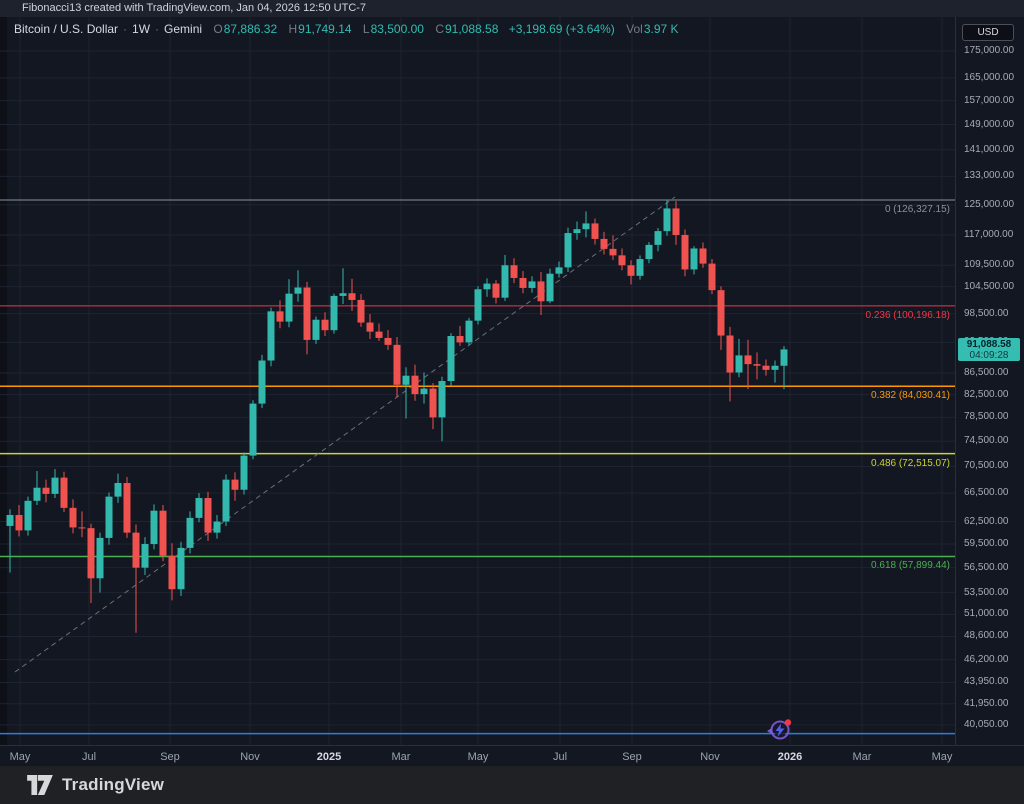  Describe the element at coordinates (989, 77) in the screenshot. I see `price-tick-label: 165,000.00` at that location.